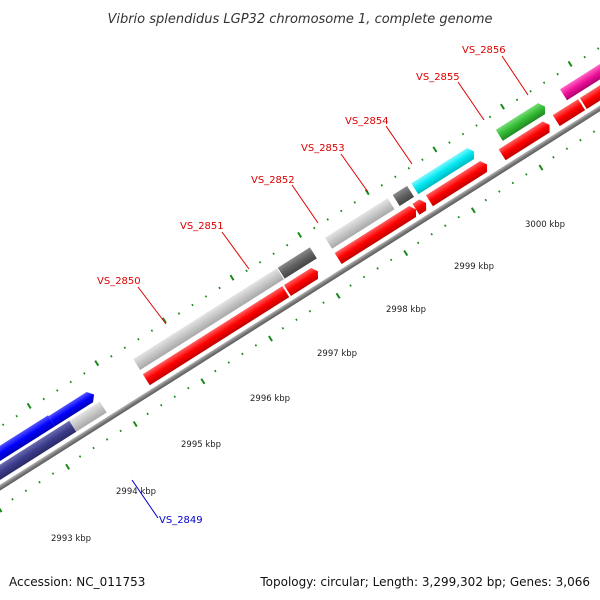 The image size is (600, 600). I want to click on cds-vs2852-gray, so click(360, 223).